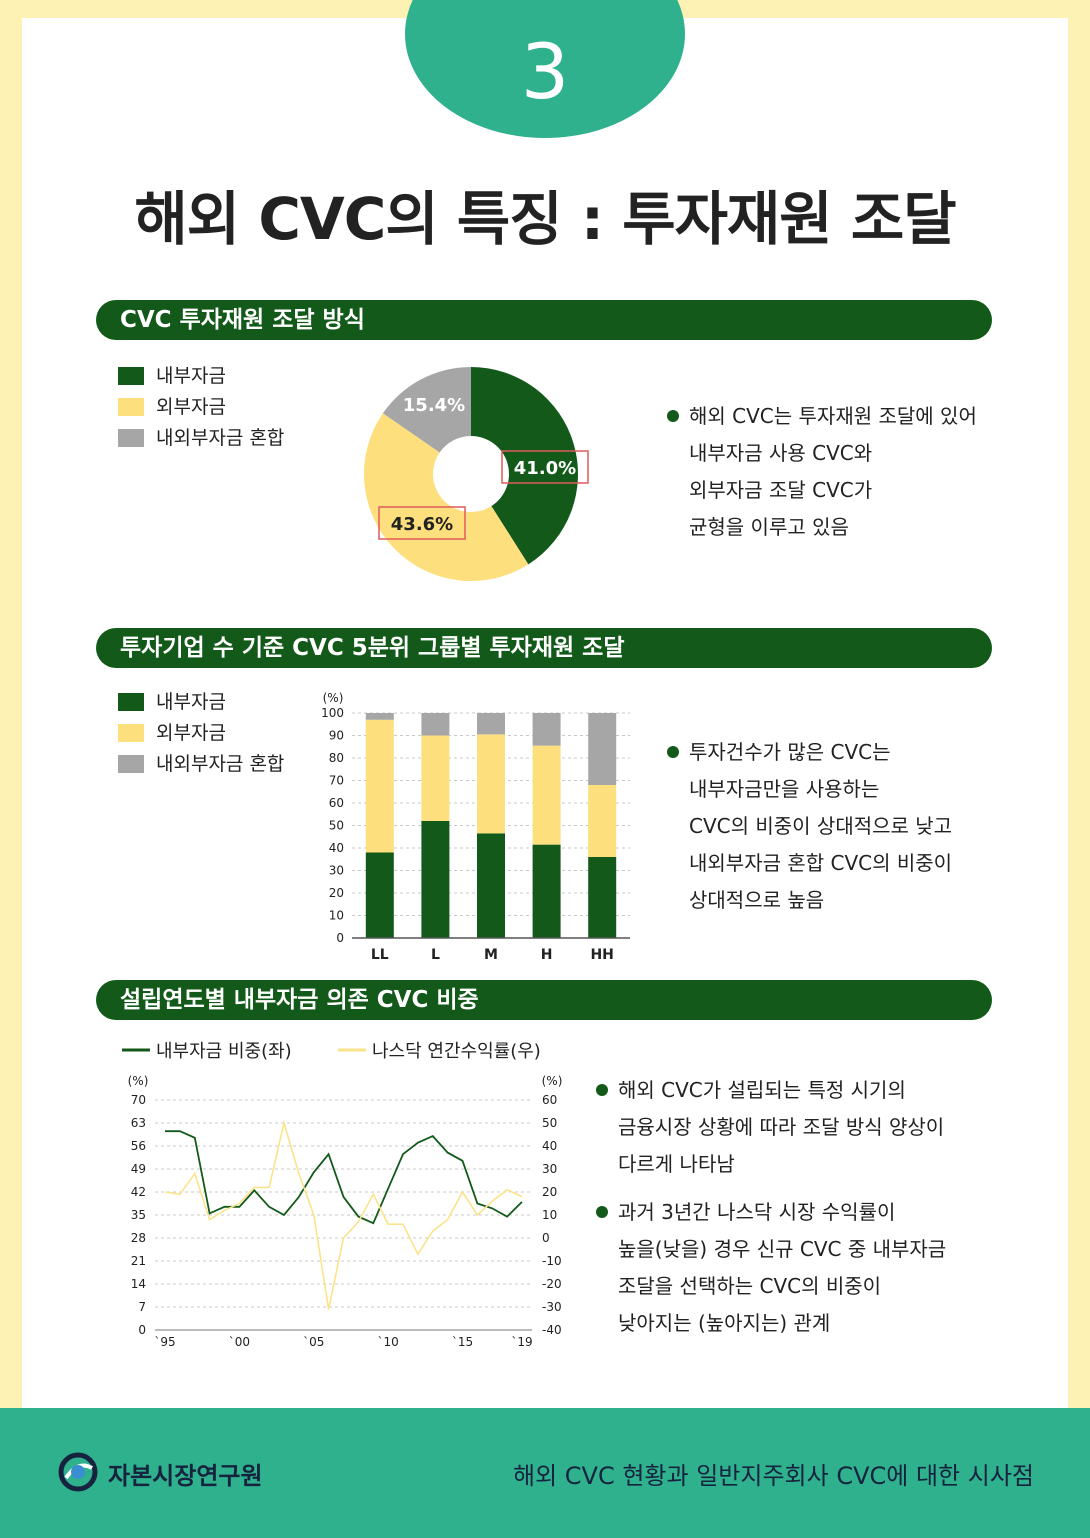 The height and width of the screenshot is (1538, 1090). Describe the element at coordinates (138, 1192) in the screenshot. I see `y-left-tick-label: 42` at that location.